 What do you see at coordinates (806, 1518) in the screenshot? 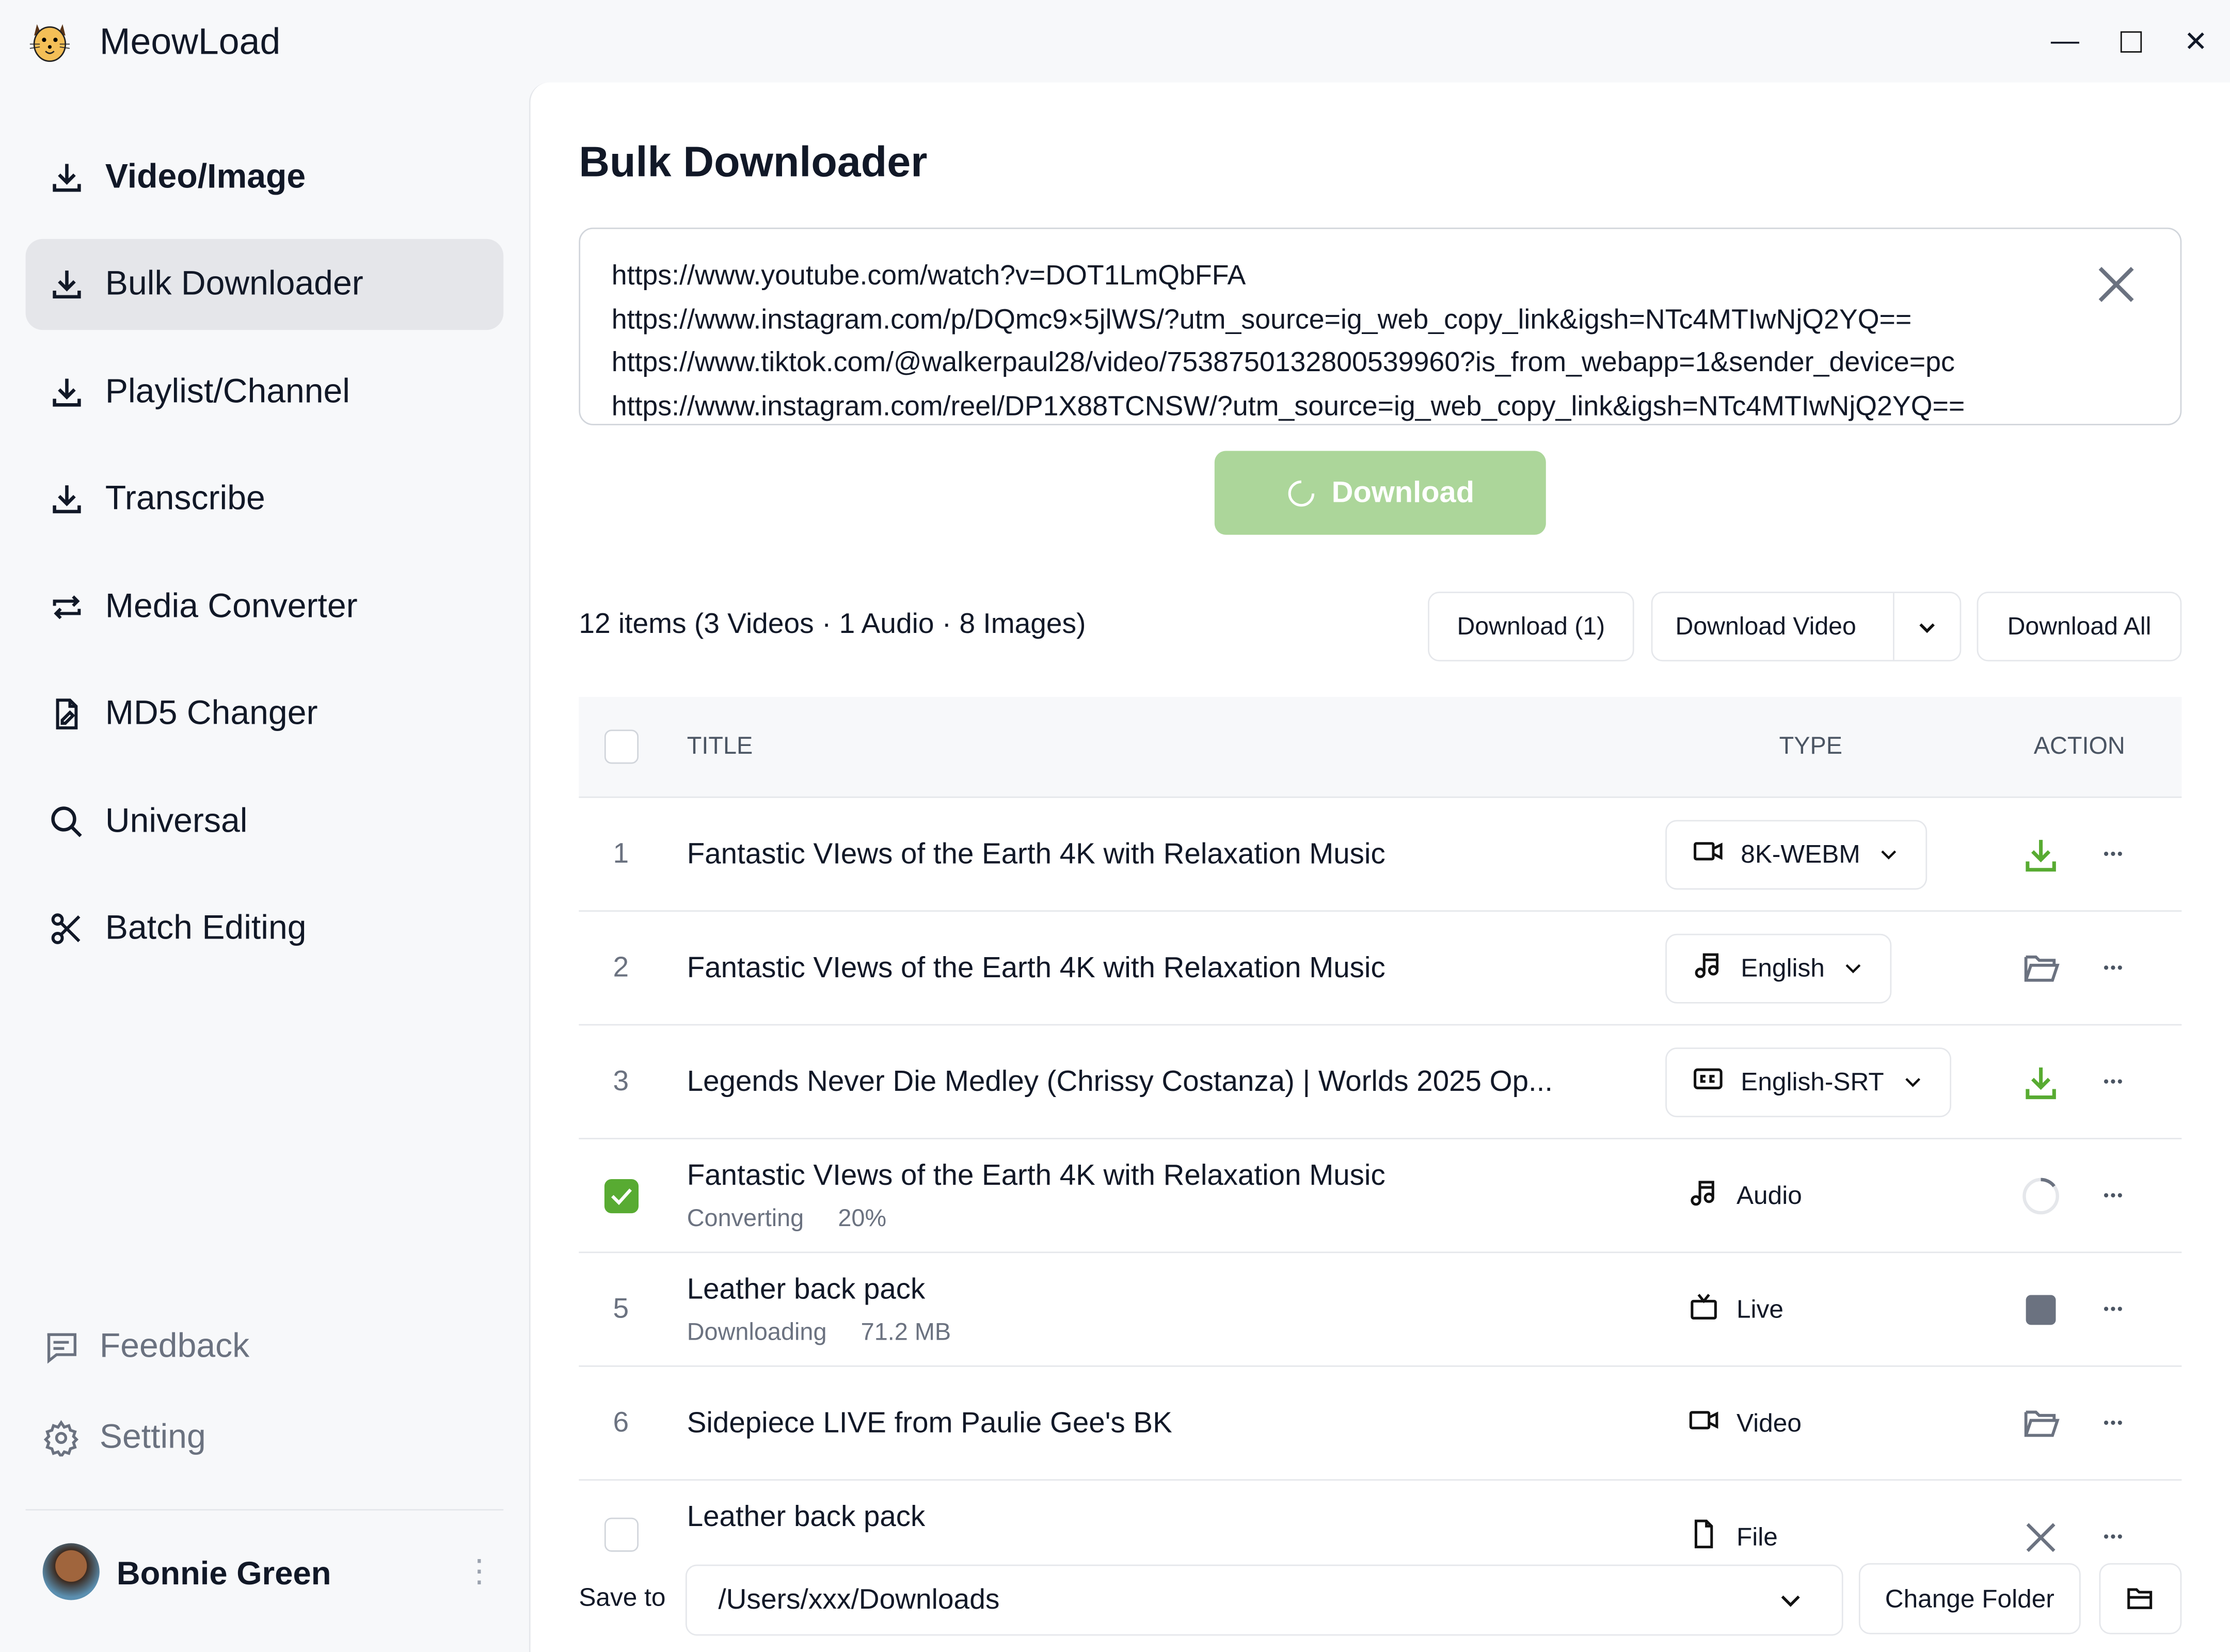
I see `row-title-block: Leather back pack` at bounding box center [806, 1518].